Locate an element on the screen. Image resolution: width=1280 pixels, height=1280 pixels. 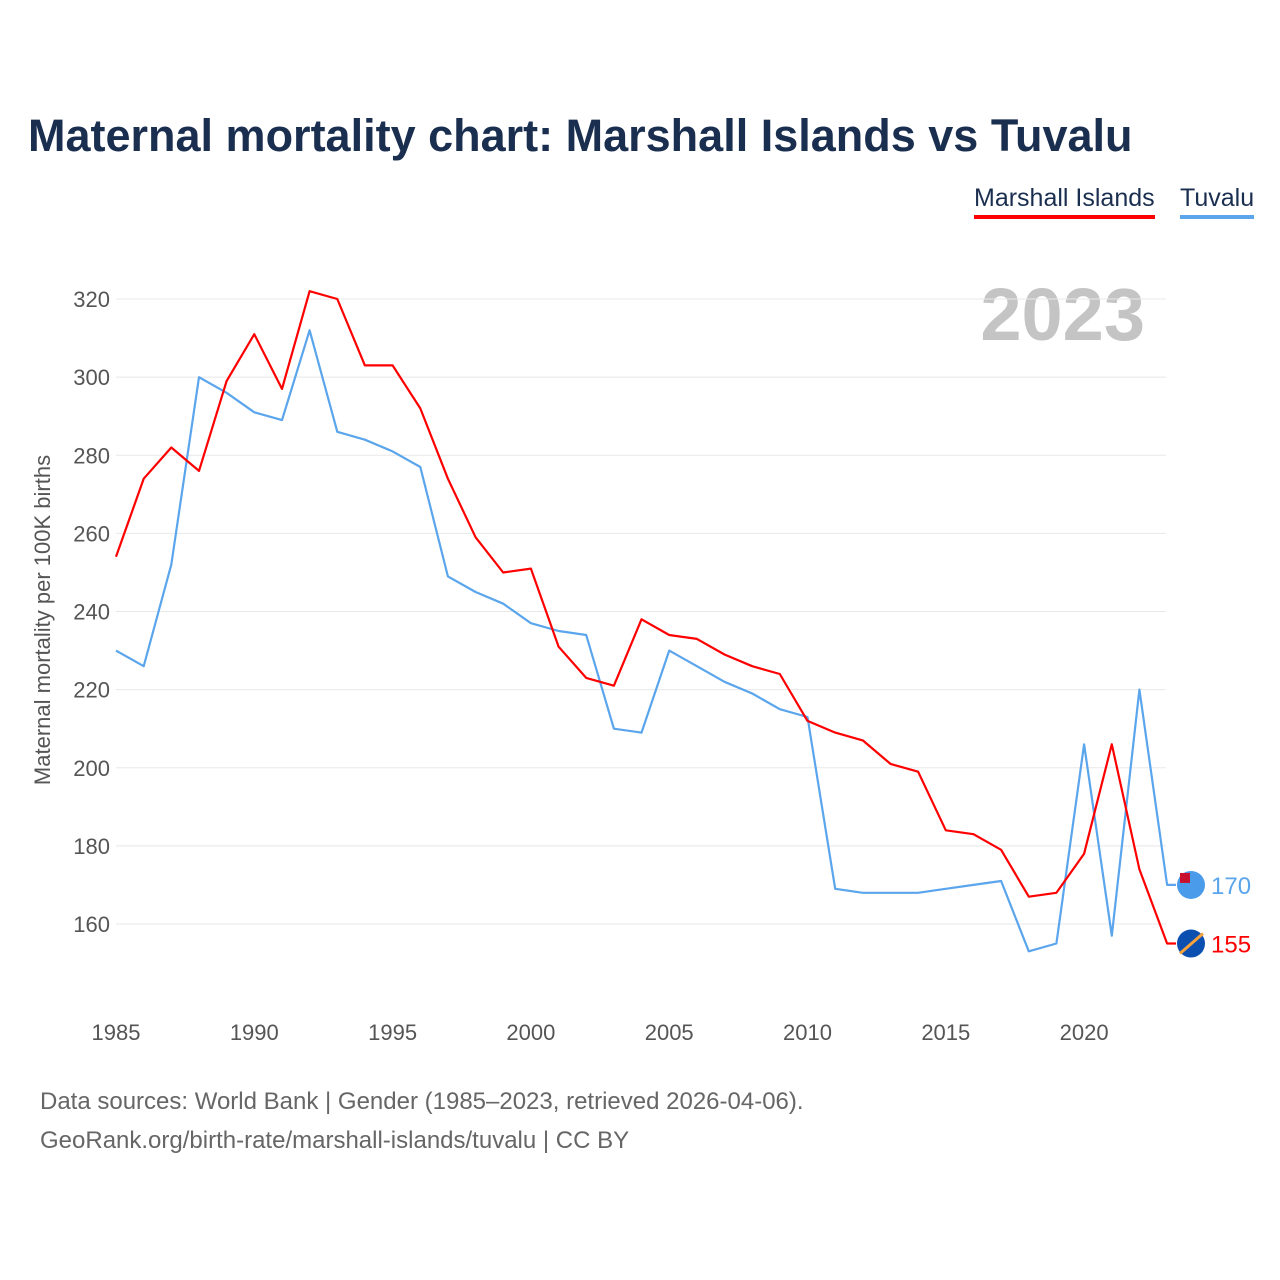
y-tick-label: 180 is located at coordinates (91, 846).